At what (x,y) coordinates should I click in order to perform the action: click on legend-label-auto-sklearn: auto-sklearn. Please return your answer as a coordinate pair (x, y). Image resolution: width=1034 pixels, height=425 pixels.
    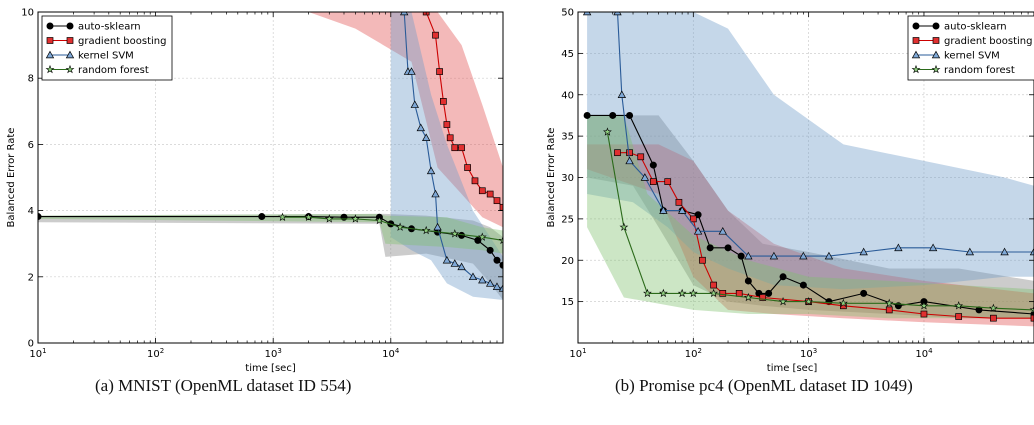
    Looking at the image, I should click on (975, 27).